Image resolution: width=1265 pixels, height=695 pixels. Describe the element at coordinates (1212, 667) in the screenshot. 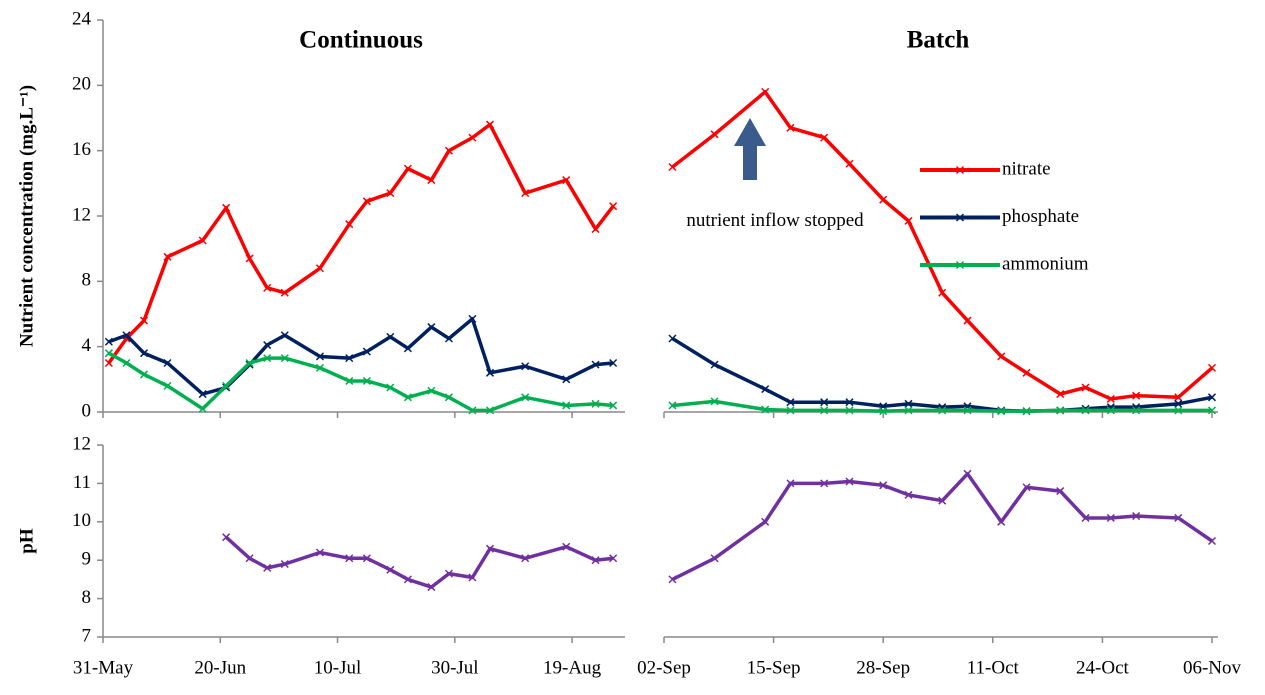

I see `x-tick-label: 06-Nov` at that location.